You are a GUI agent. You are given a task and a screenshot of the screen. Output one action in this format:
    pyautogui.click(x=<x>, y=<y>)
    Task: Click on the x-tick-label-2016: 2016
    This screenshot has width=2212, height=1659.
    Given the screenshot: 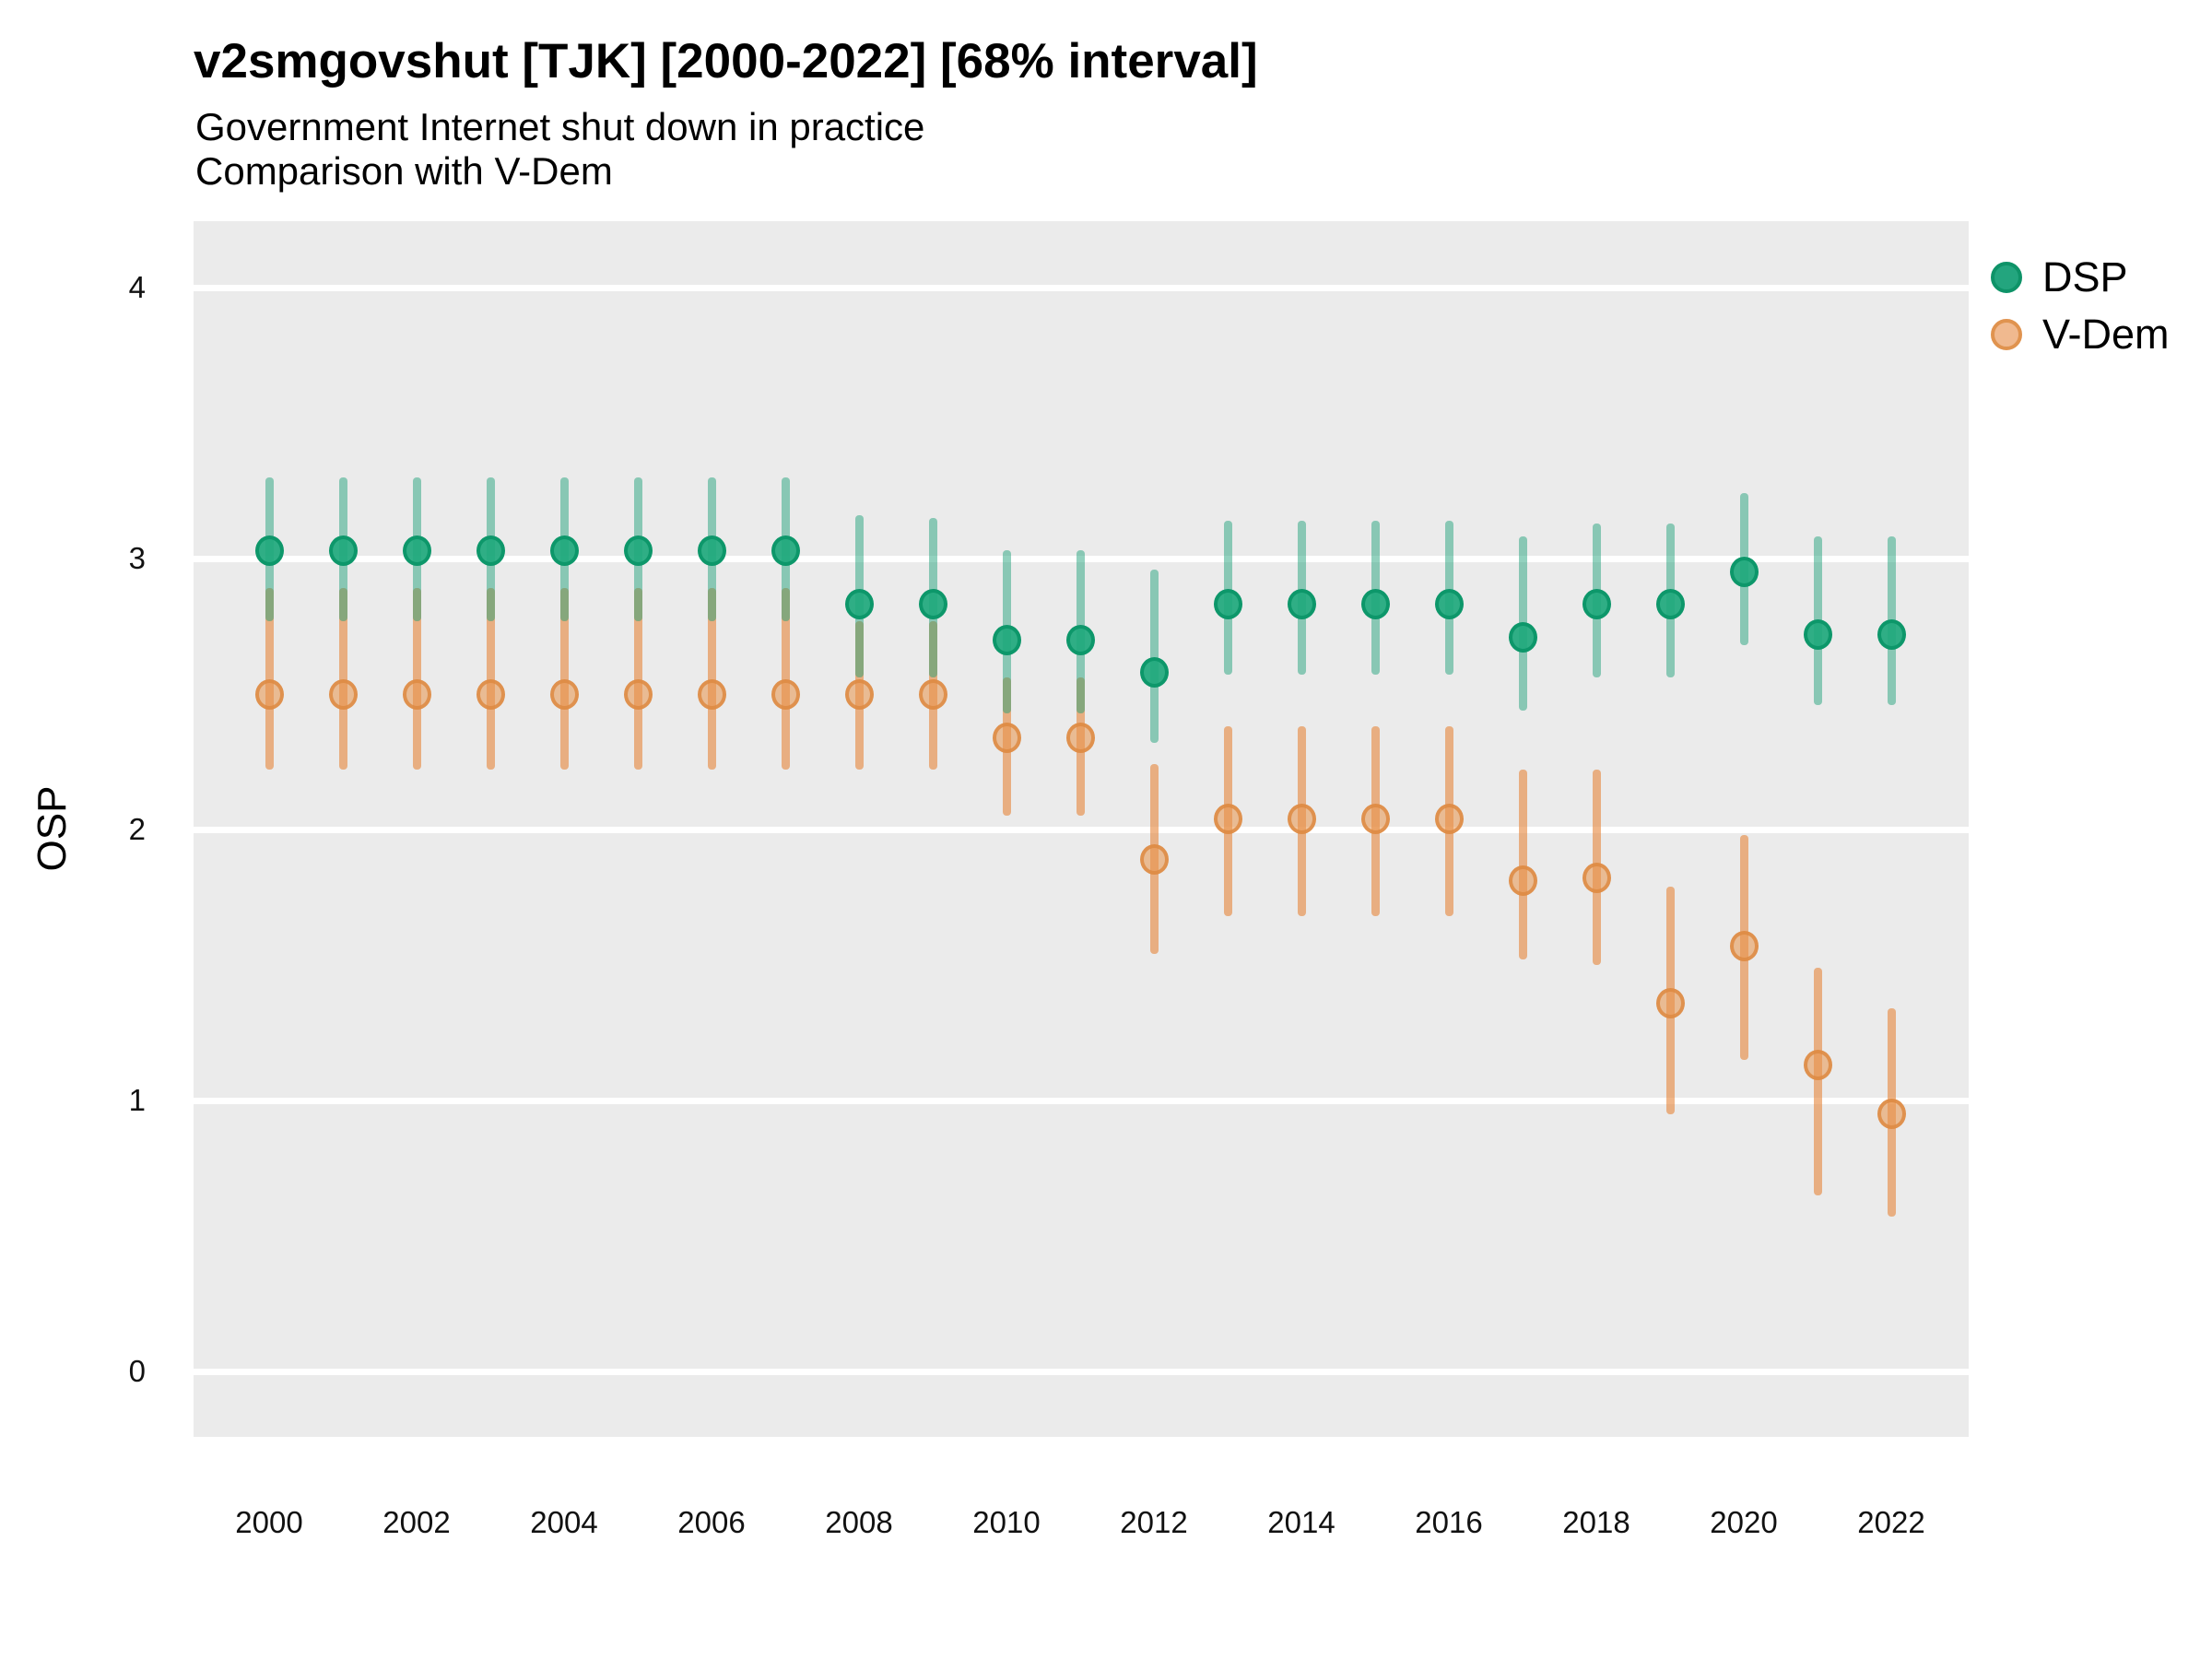 What is the action you would take?
    pyautogui.click(x=1449, y=1522)
    